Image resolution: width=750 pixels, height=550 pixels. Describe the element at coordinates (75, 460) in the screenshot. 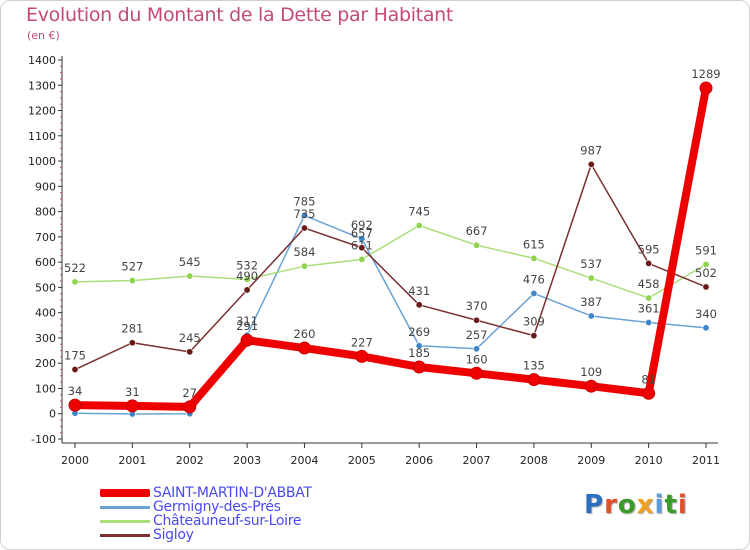

I see `x-tick-label: 2000` at that location.